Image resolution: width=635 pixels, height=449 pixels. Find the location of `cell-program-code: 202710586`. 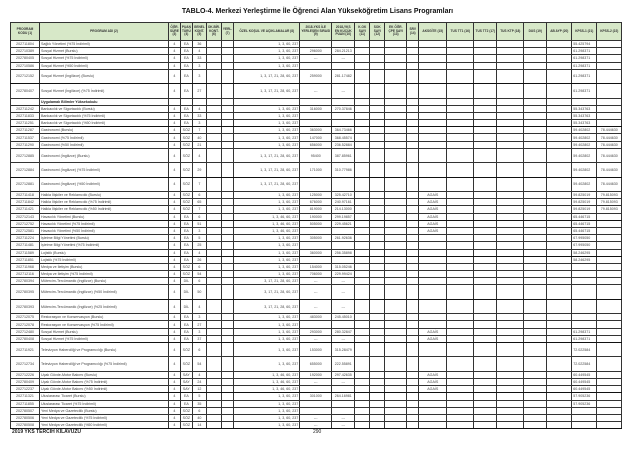

cell-program-code: 202710586 is located at coordinates (25, 65).